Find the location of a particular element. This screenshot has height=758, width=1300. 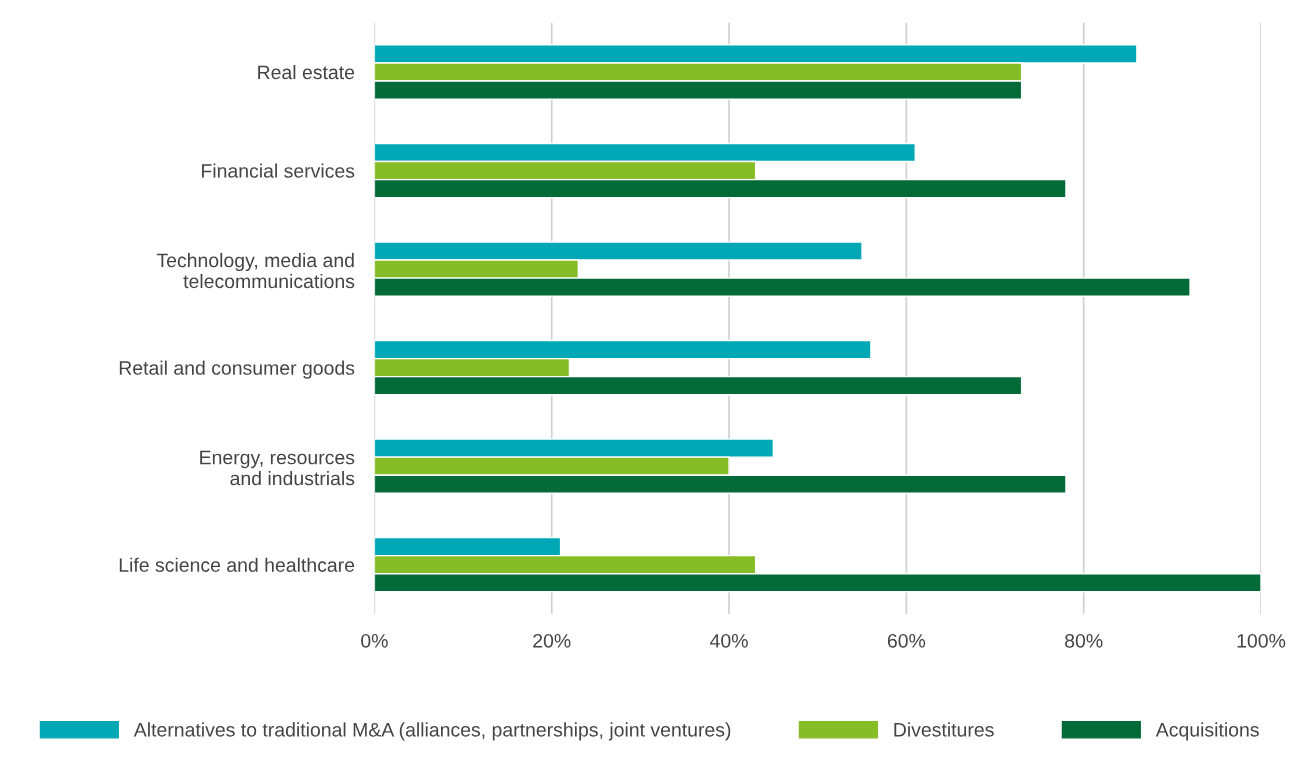

y-tick-label: Retail and consumer goods is located at coordinates (237, 369).